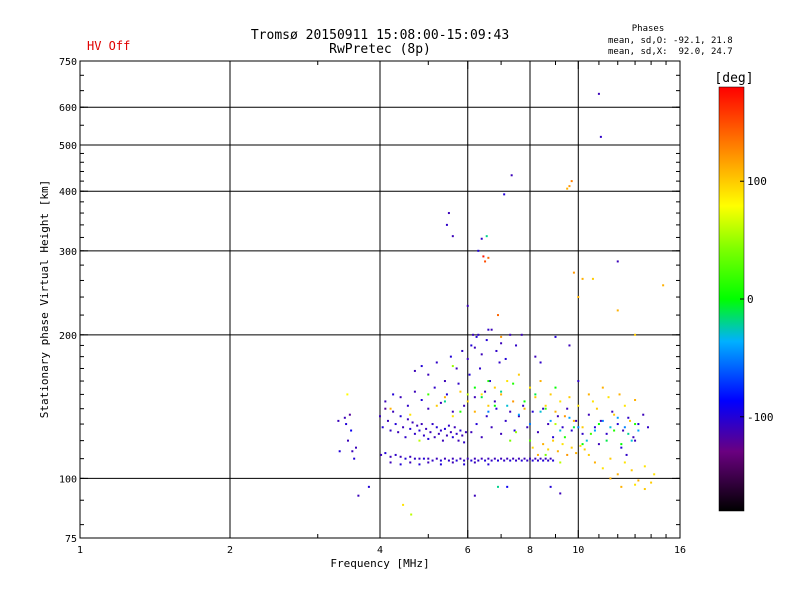 The height and width of the screenshot is (600, 800). What do you see at coordinates (71, 539) in the screenshot?
I see `y-tick-label: 75` at bounding box center [71, 539].